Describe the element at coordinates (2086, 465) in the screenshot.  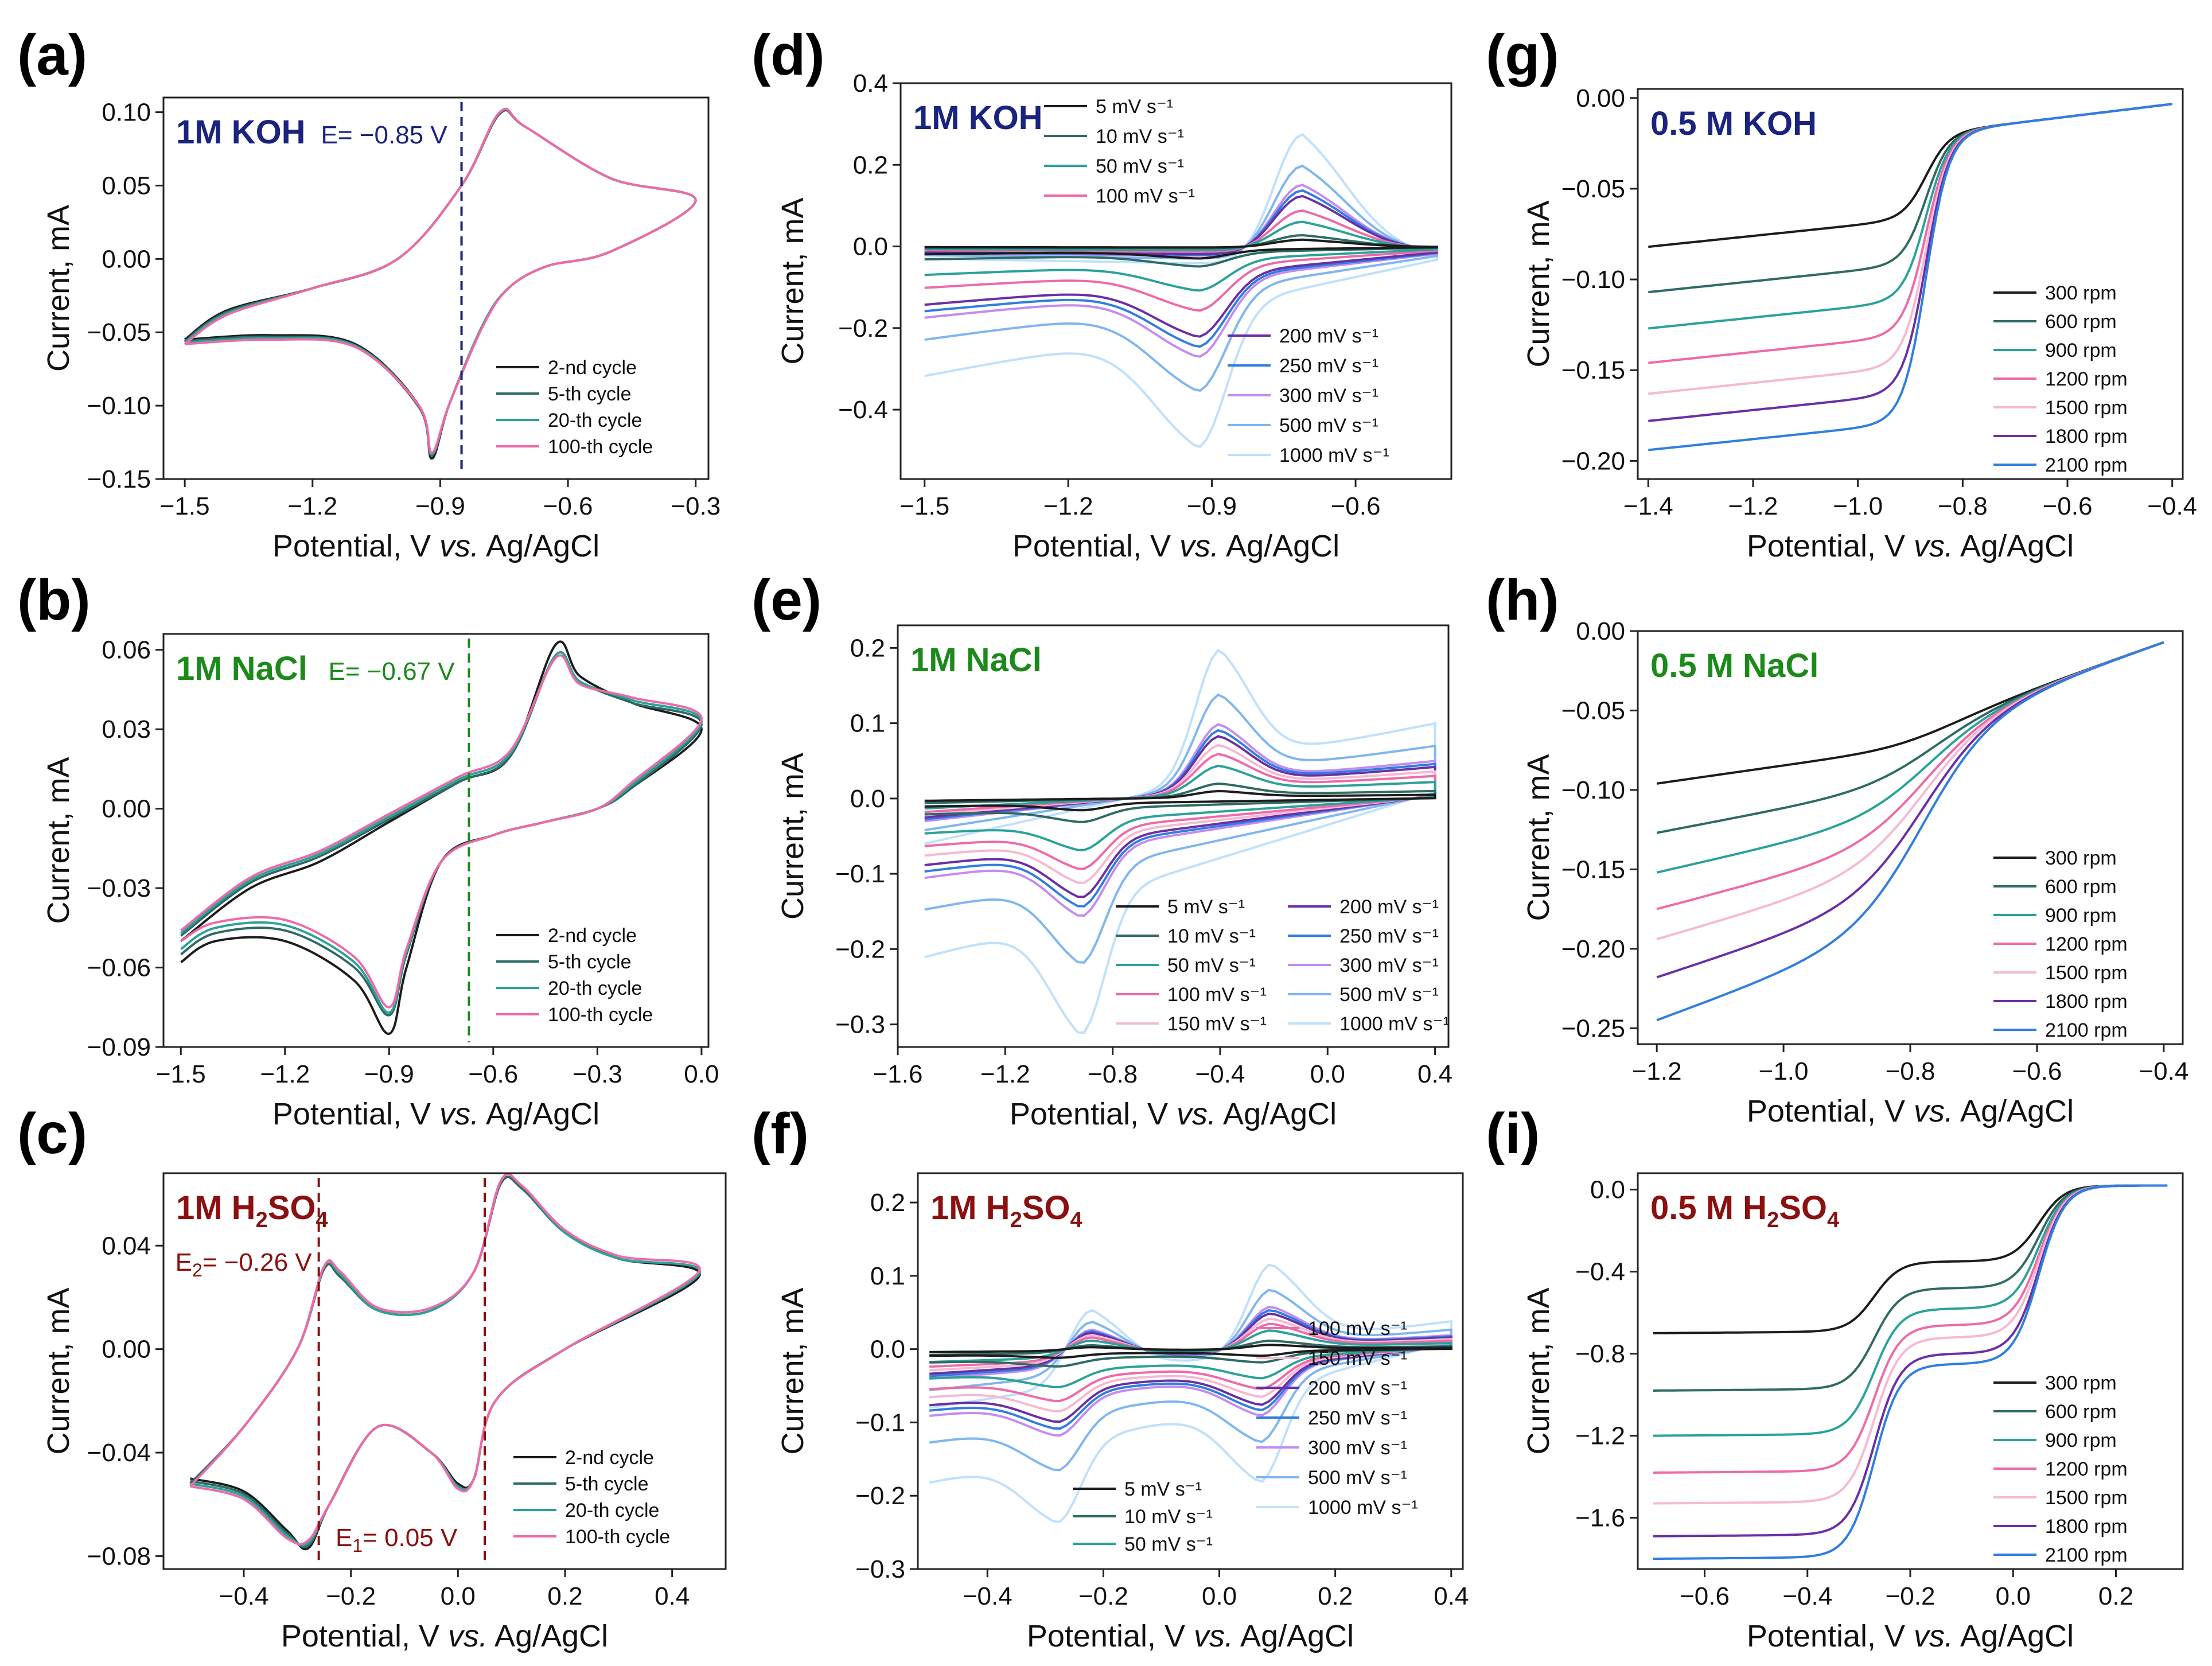
I see `legend-label: 2100 rpm` at that location.